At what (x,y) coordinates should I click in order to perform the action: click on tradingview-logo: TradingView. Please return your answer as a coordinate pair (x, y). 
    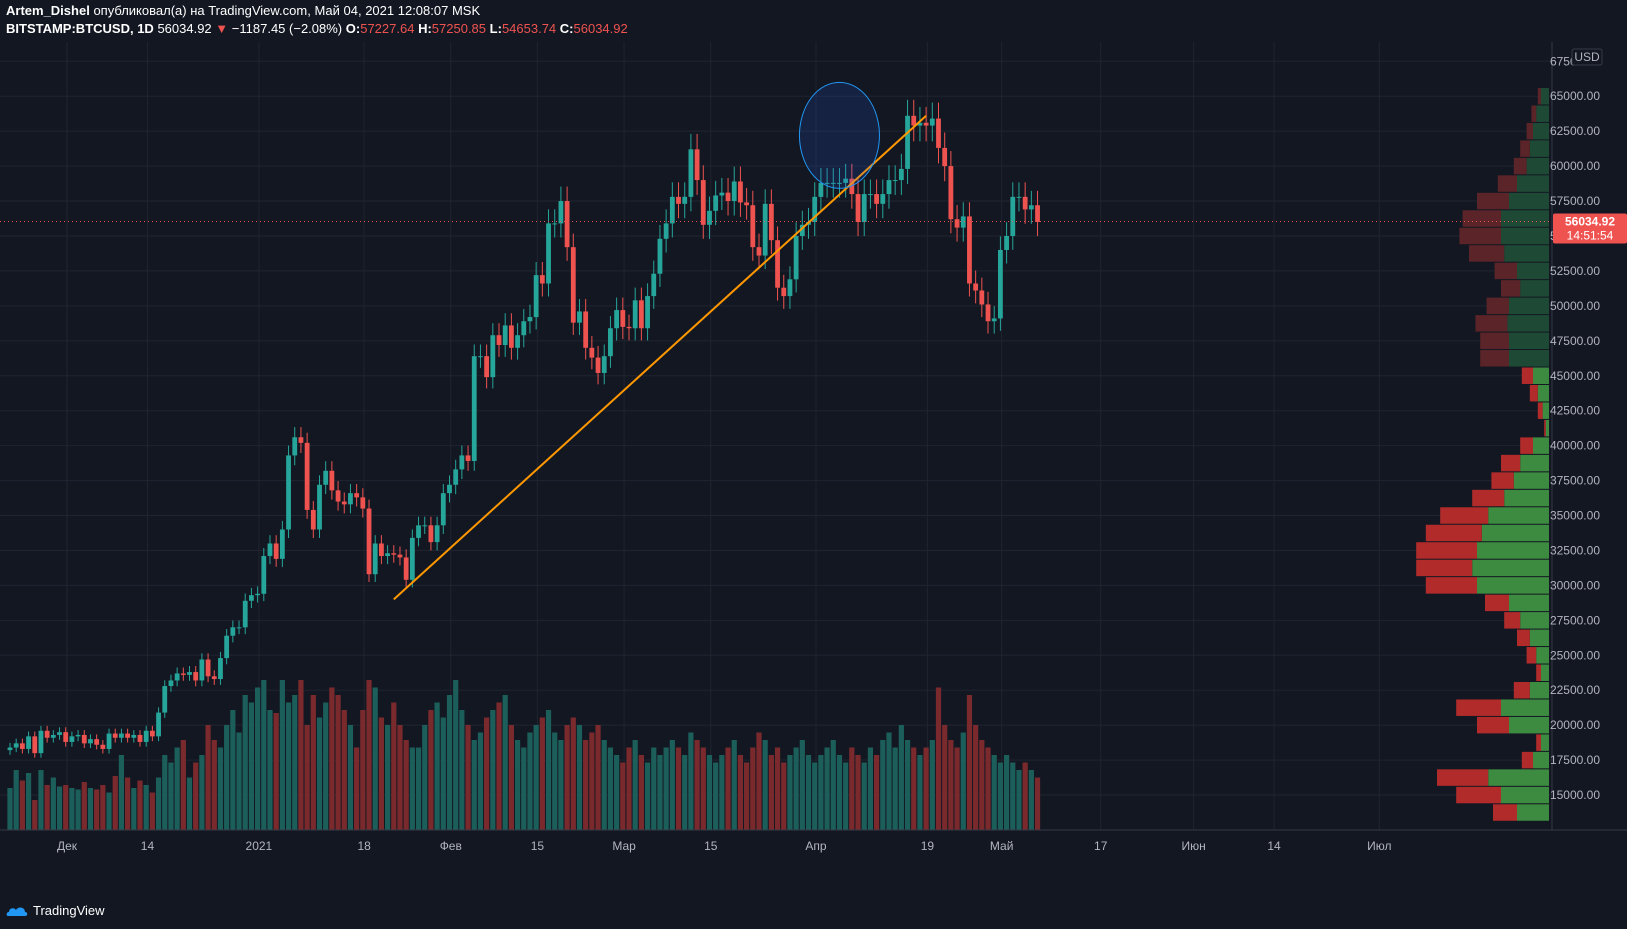
    Looking at the image, I should click on (55, 910).